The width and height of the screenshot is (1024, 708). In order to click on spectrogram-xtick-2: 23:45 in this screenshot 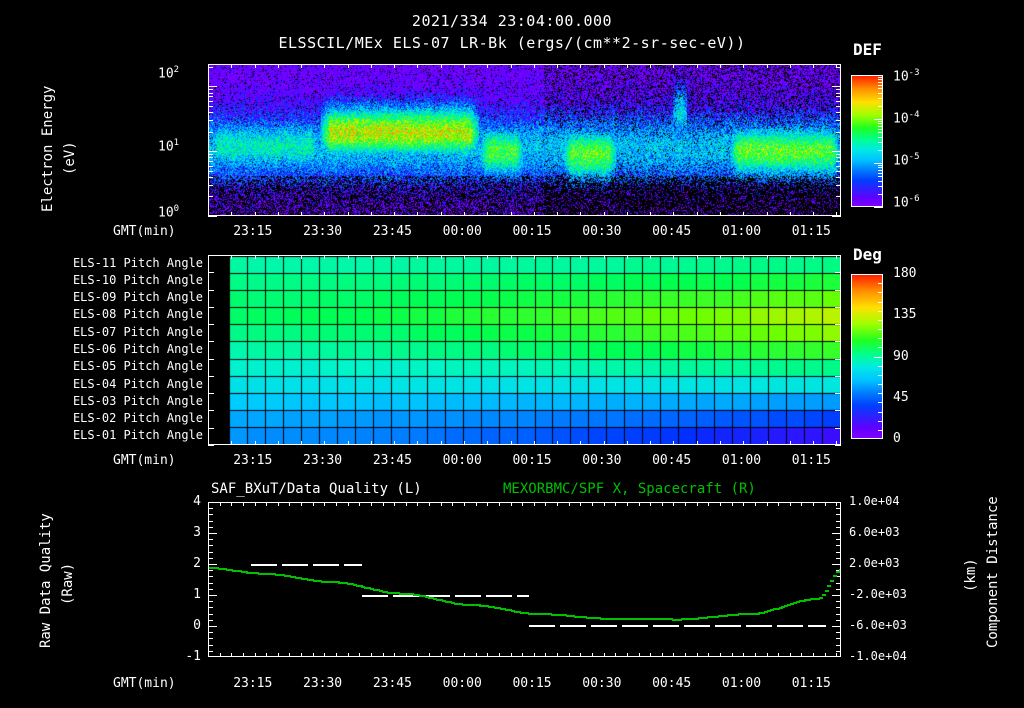, I will do `click(392, 231)`.